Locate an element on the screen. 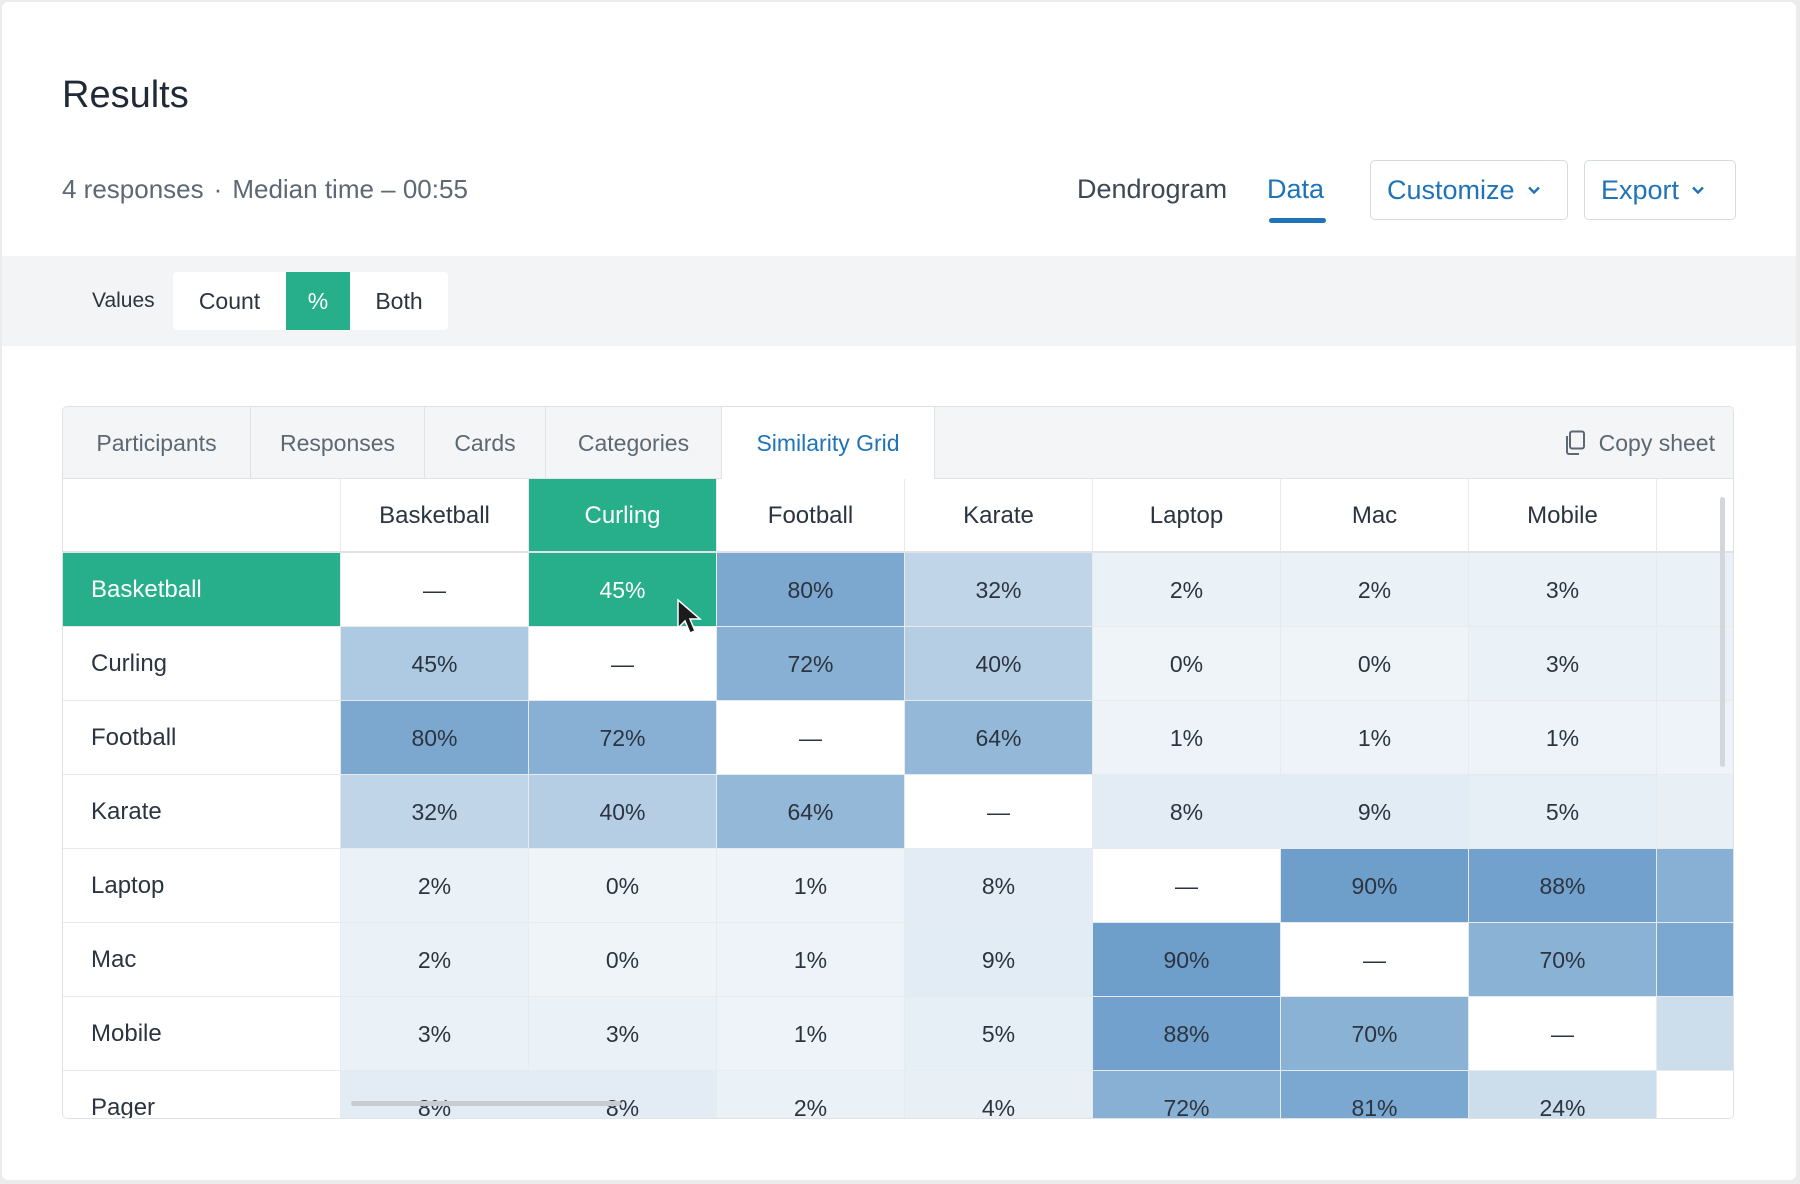  row-header: Laptop is located at coordinates (202, 886).